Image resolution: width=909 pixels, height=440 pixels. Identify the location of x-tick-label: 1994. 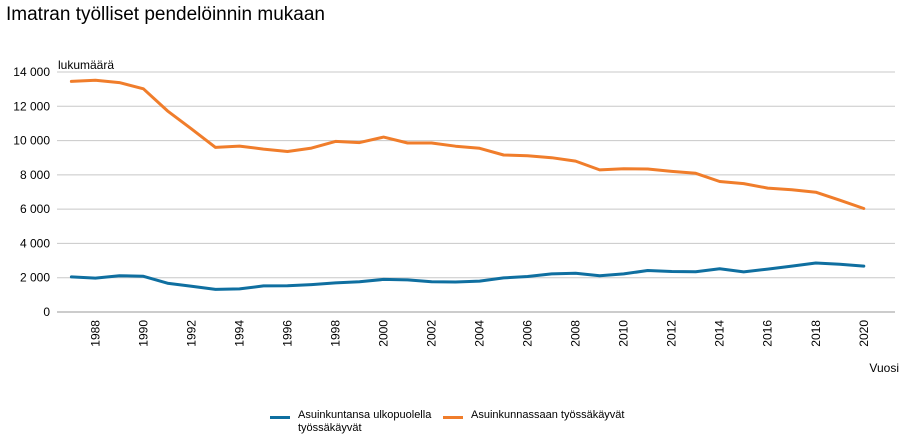
(239, 333).